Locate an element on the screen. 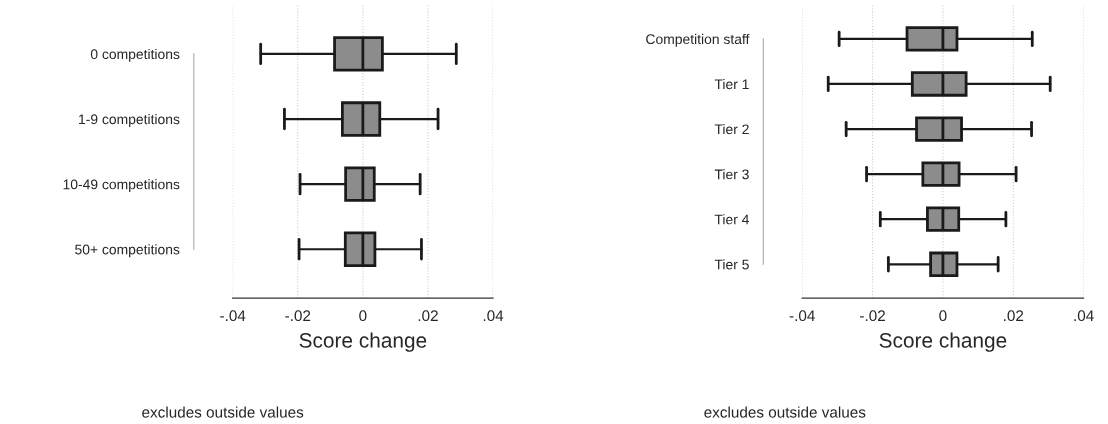 The width and height of the screenshot is (1108, 424). y-tick-label: Tier 4 is located at coordinates (732, 219).